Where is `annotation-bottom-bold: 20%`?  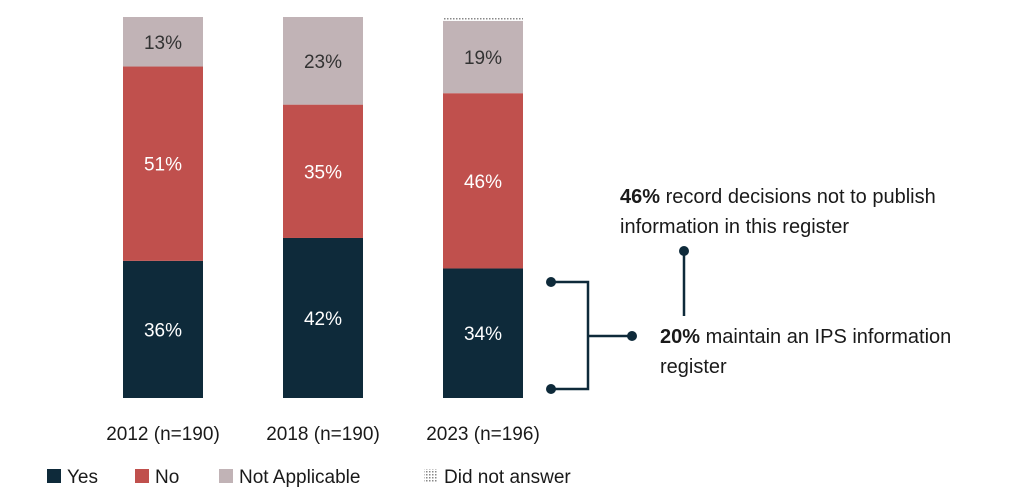
annotation-bottom-bold: 20% is located at coordinates (680, 337).